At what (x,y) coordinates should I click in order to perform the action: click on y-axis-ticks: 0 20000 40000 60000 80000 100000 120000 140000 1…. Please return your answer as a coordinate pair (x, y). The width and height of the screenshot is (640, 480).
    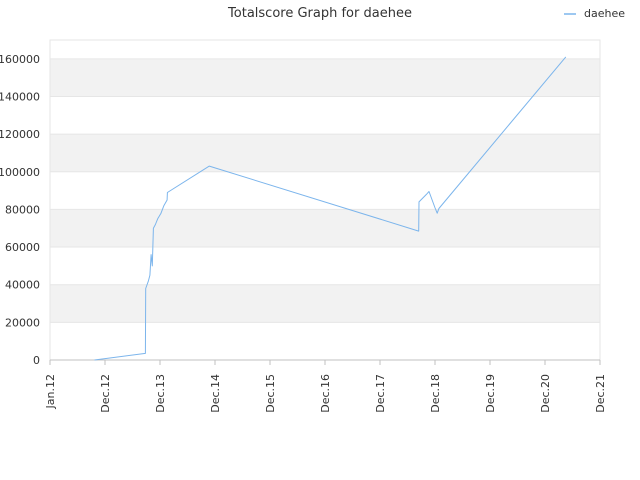
    Looking at the image, I should click on (20, 210).